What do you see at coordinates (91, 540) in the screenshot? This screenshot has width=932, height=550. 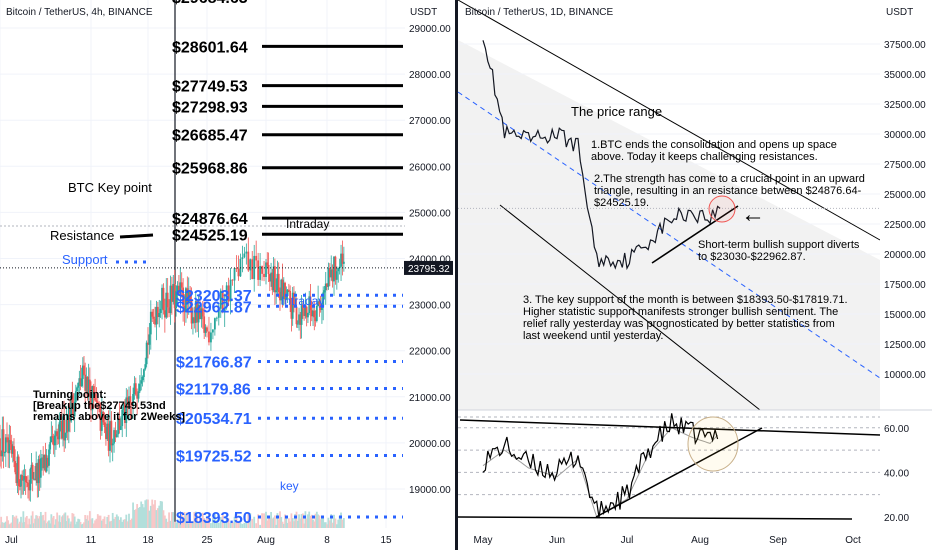 I see `left-x-tick: 11` at bounding box center [91, 540].